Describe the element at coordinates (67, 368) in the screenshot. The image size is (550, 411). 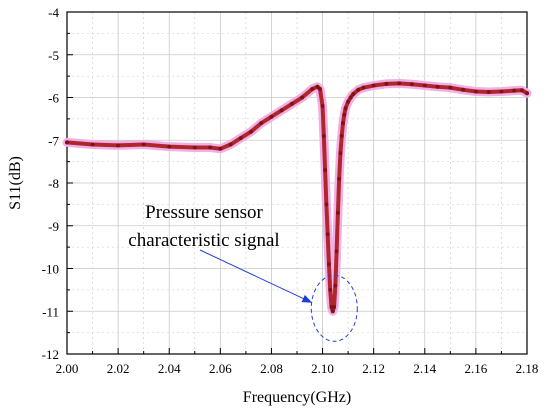
I see `x-tick-label-0: 2.00` at that location.